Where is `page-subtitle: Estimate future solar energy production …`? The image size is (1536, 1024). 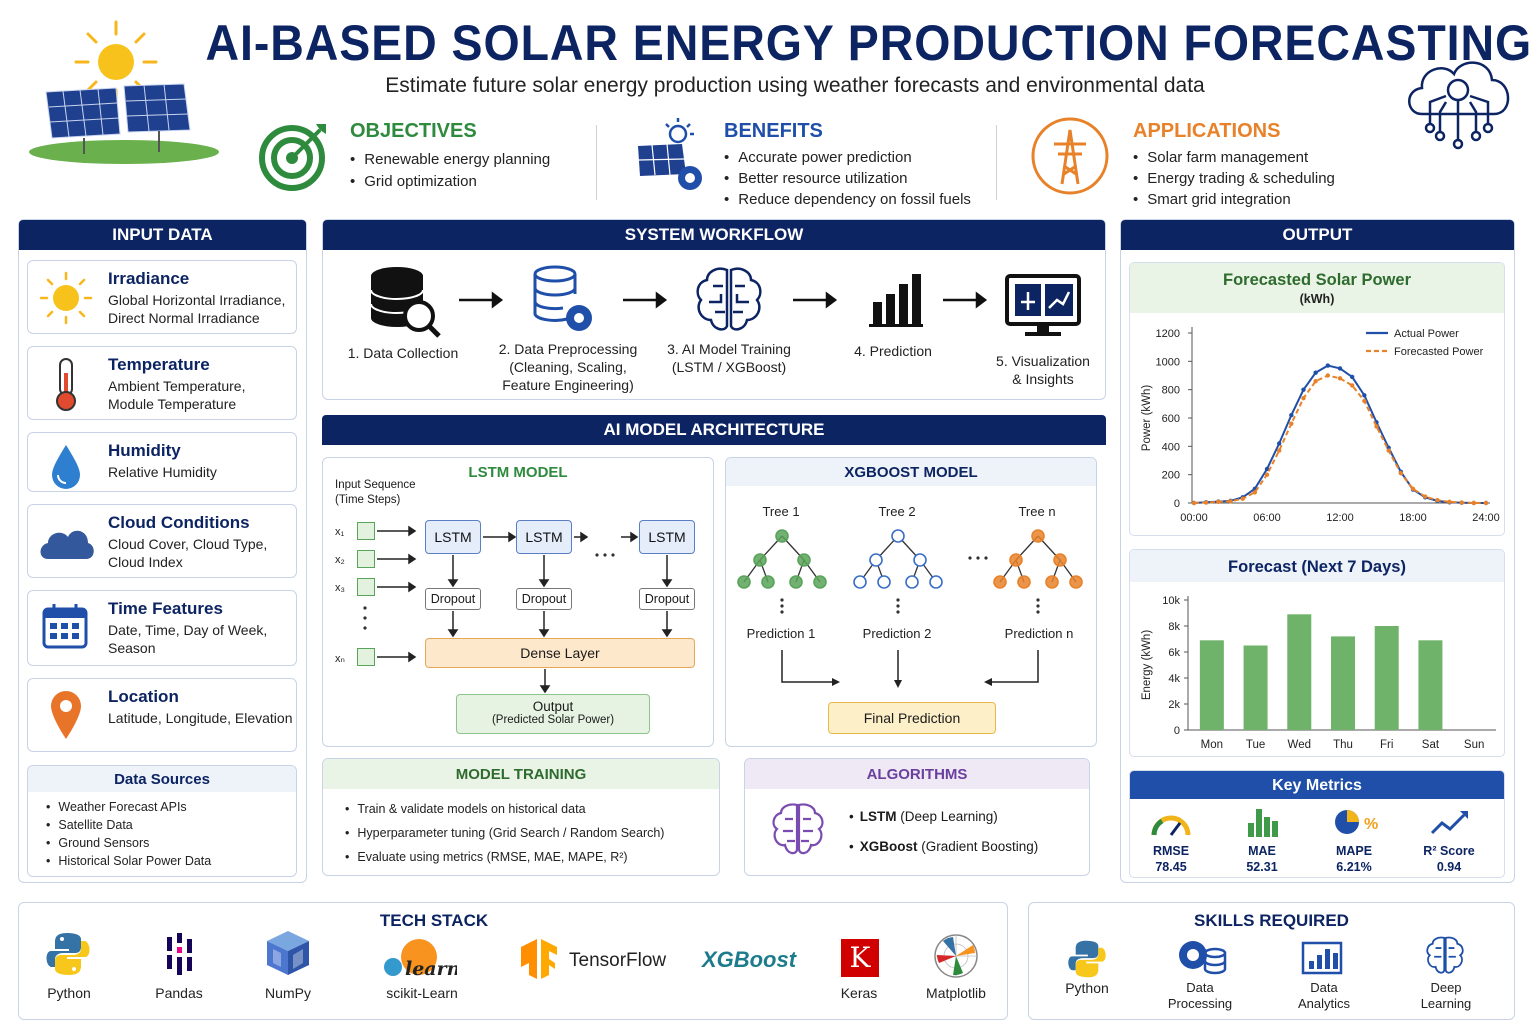 page-subtitle: Estimate future solar energy production … is located at coordinates (795, 85).